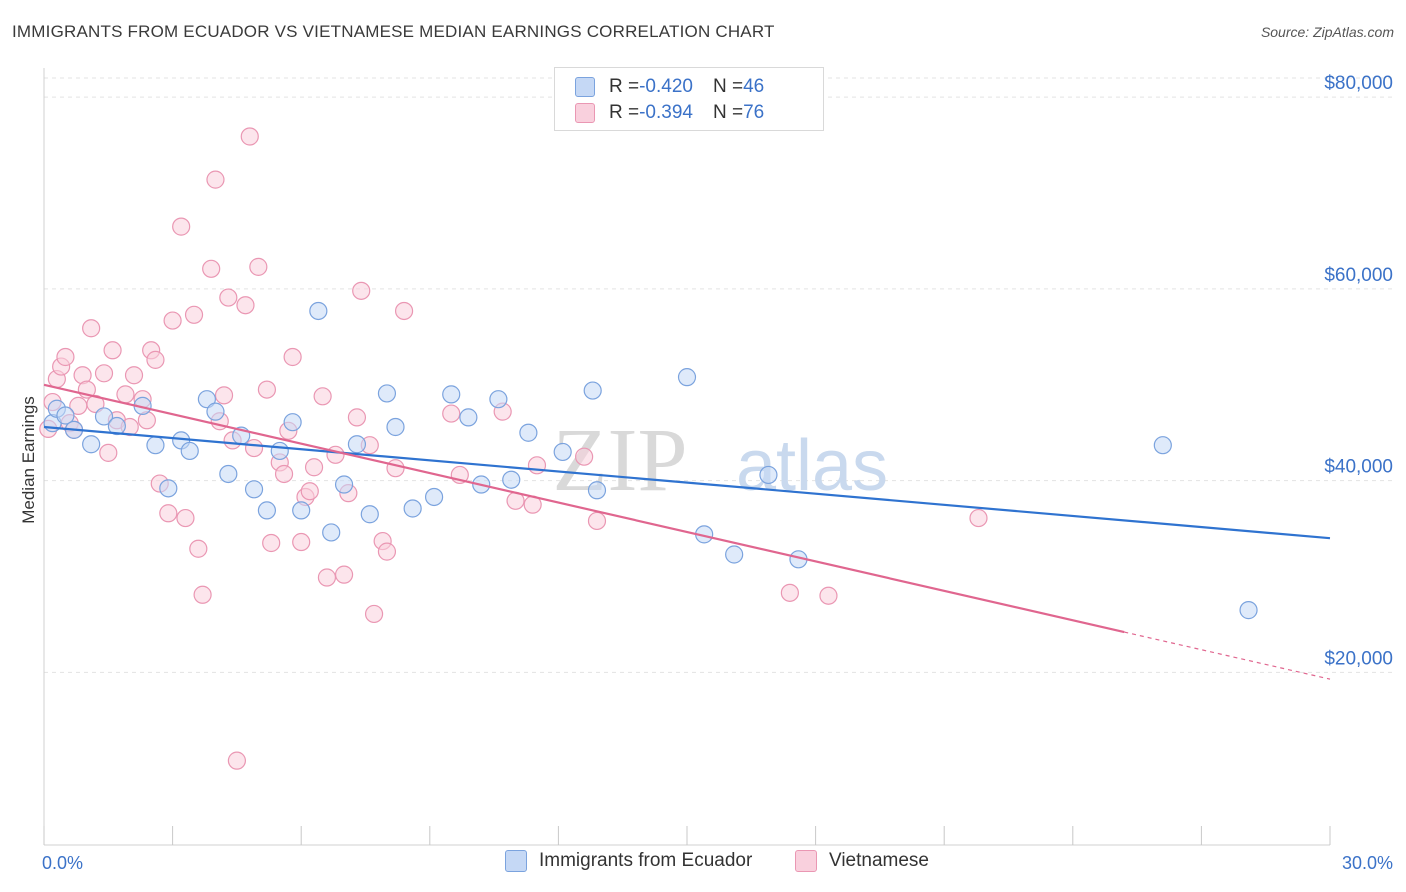  Describe the element at coordinates (624, 86) in the screenshot. I see `ecuador-r-label: R =` at that location.